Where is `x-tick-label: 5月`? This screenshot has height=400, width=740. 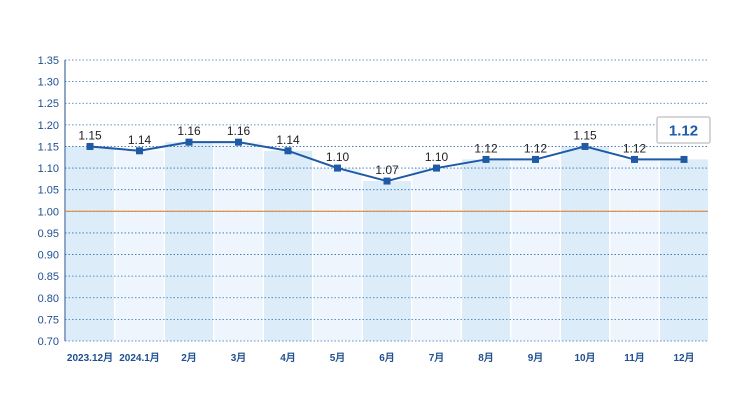 x-tick-label: 5月 is located at coordinates (338, 358).